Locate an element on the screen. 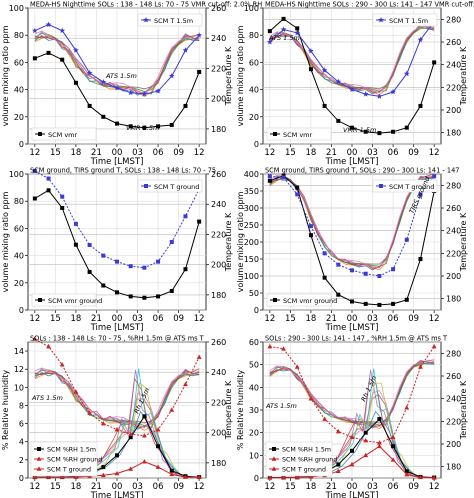 The height and width of the screenshot is (498, 474). y-left-tick-label: 80 is located at coordinates (254, 35).